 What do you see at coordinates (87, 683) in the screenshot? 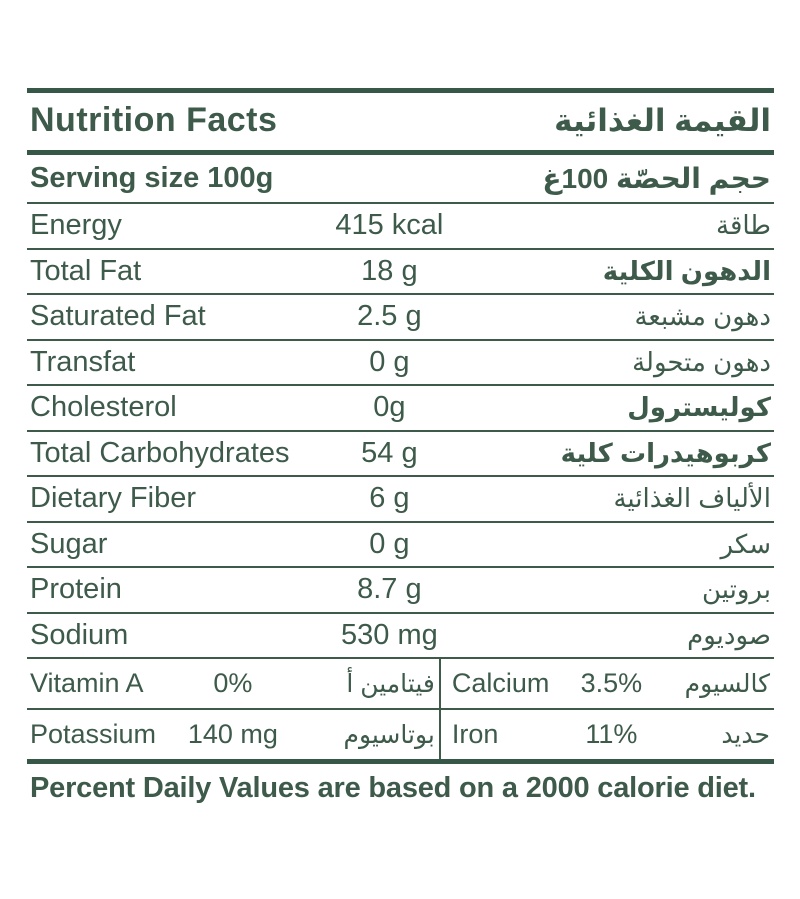
I see `nutrient-label-en: Vitamin A` at bounding box center [87, 683].